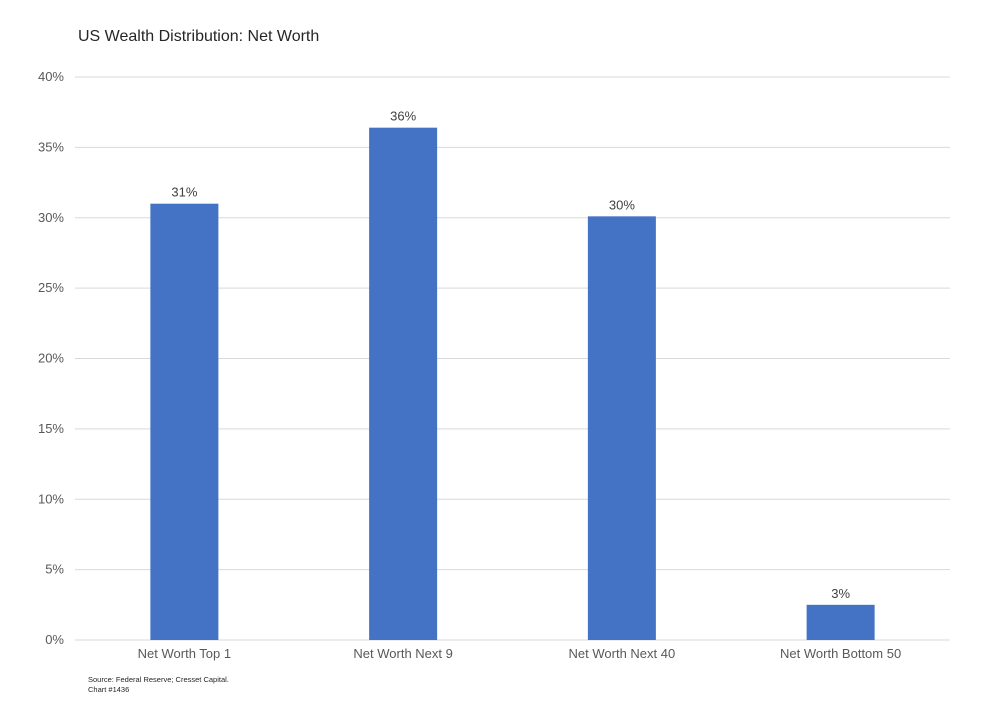 This screenshot has width=996, height=724. I want to click on chart-title: US Wealth Distribution: Net Worth, so click(199, 36).